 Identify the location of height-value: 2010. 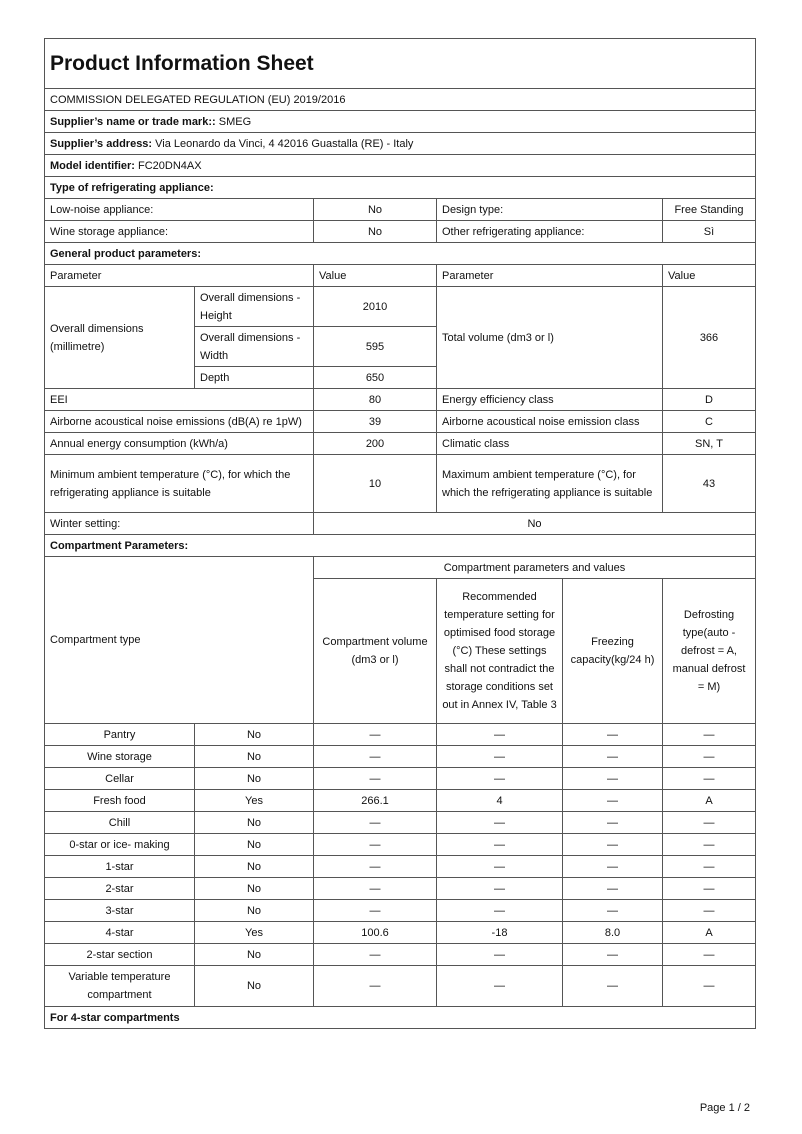
(375, 306).